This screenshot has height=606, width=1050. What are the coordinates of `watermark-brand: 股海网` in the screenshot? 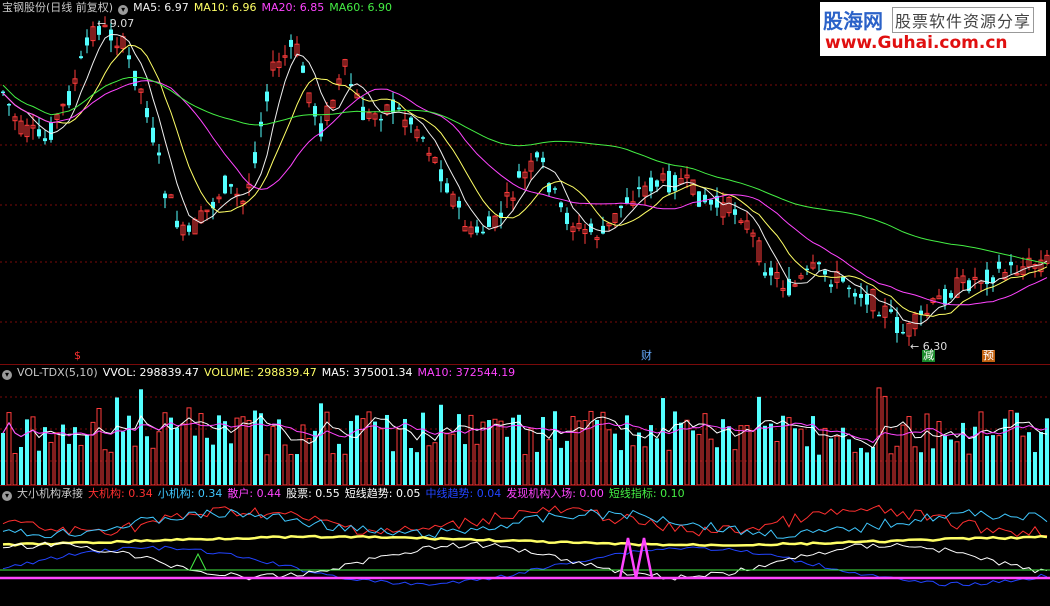 It's located at (853, 21).